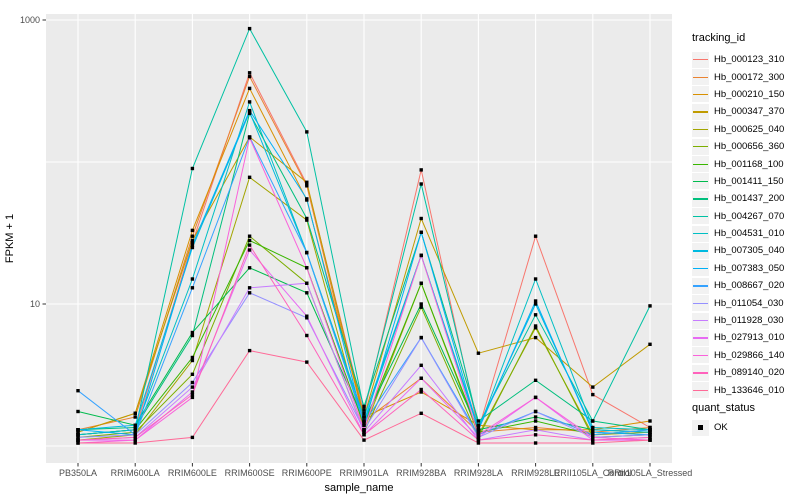 This screenshot has height=500, width=800. What do you see at coordinates (745, 233) in the screenshot?
I see `legend-item: Hb_004531_010` at bounding box center [745, 233].